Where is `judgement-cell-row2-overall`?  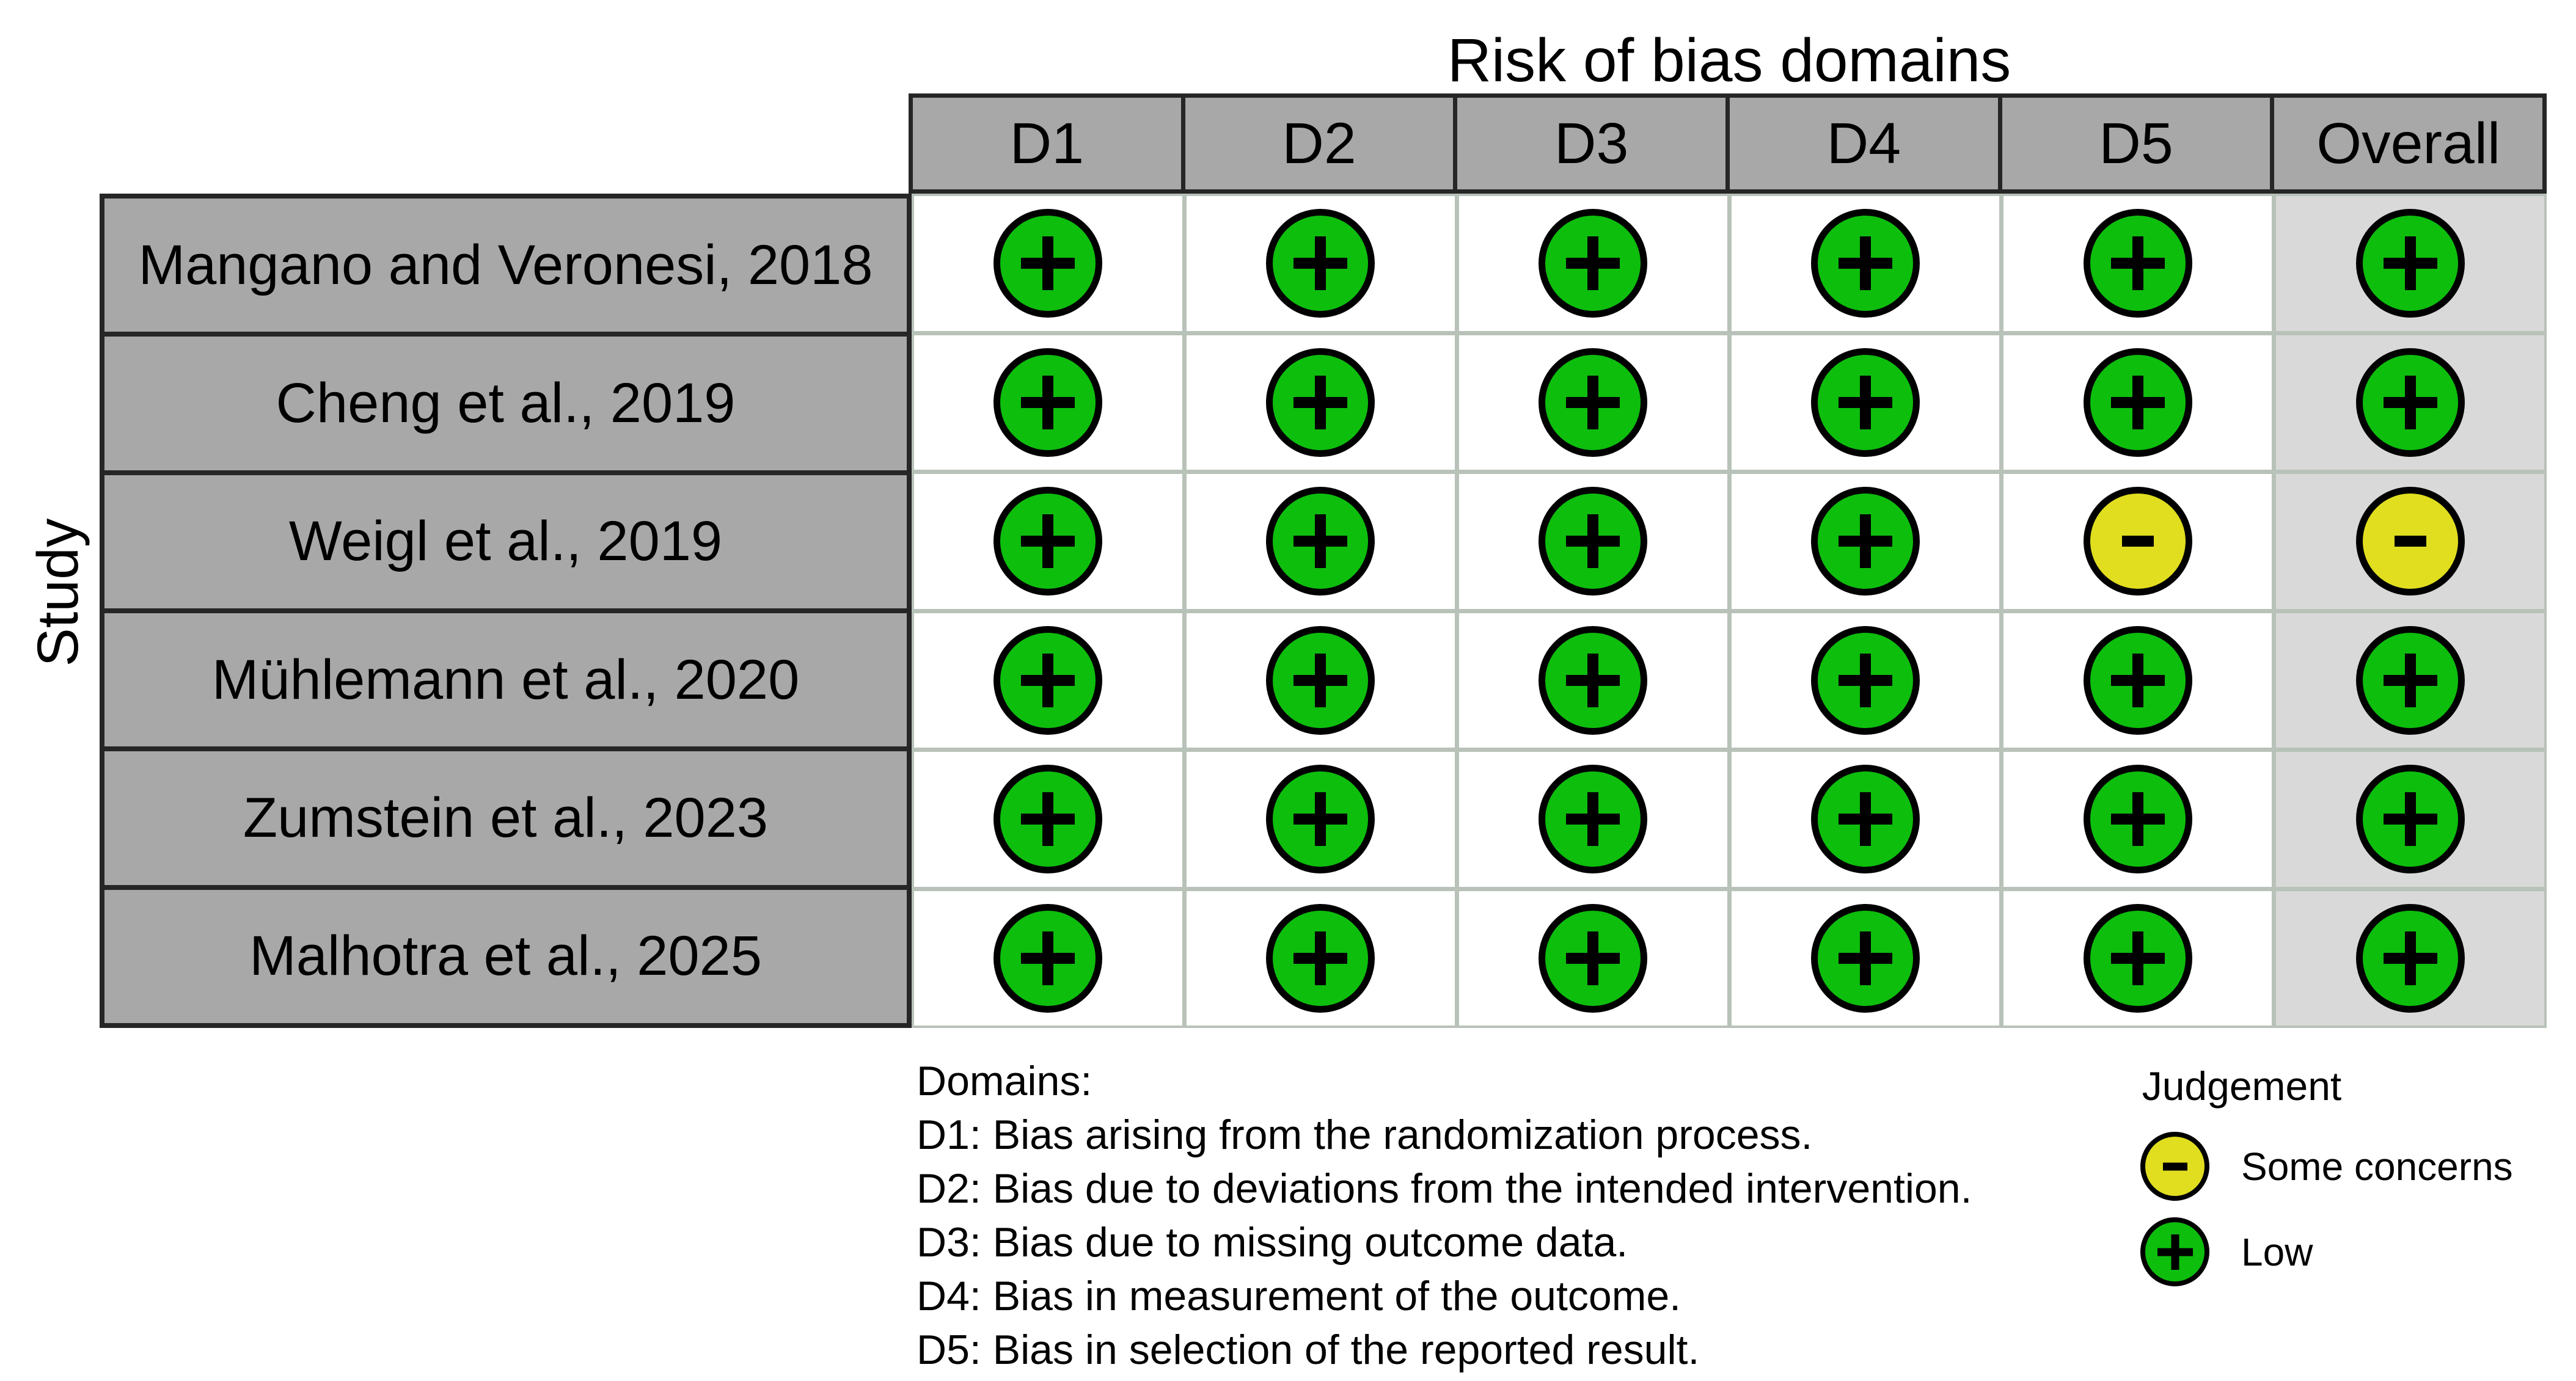 judgement-cell-row2-overall is located at coordinates (2410, 402).